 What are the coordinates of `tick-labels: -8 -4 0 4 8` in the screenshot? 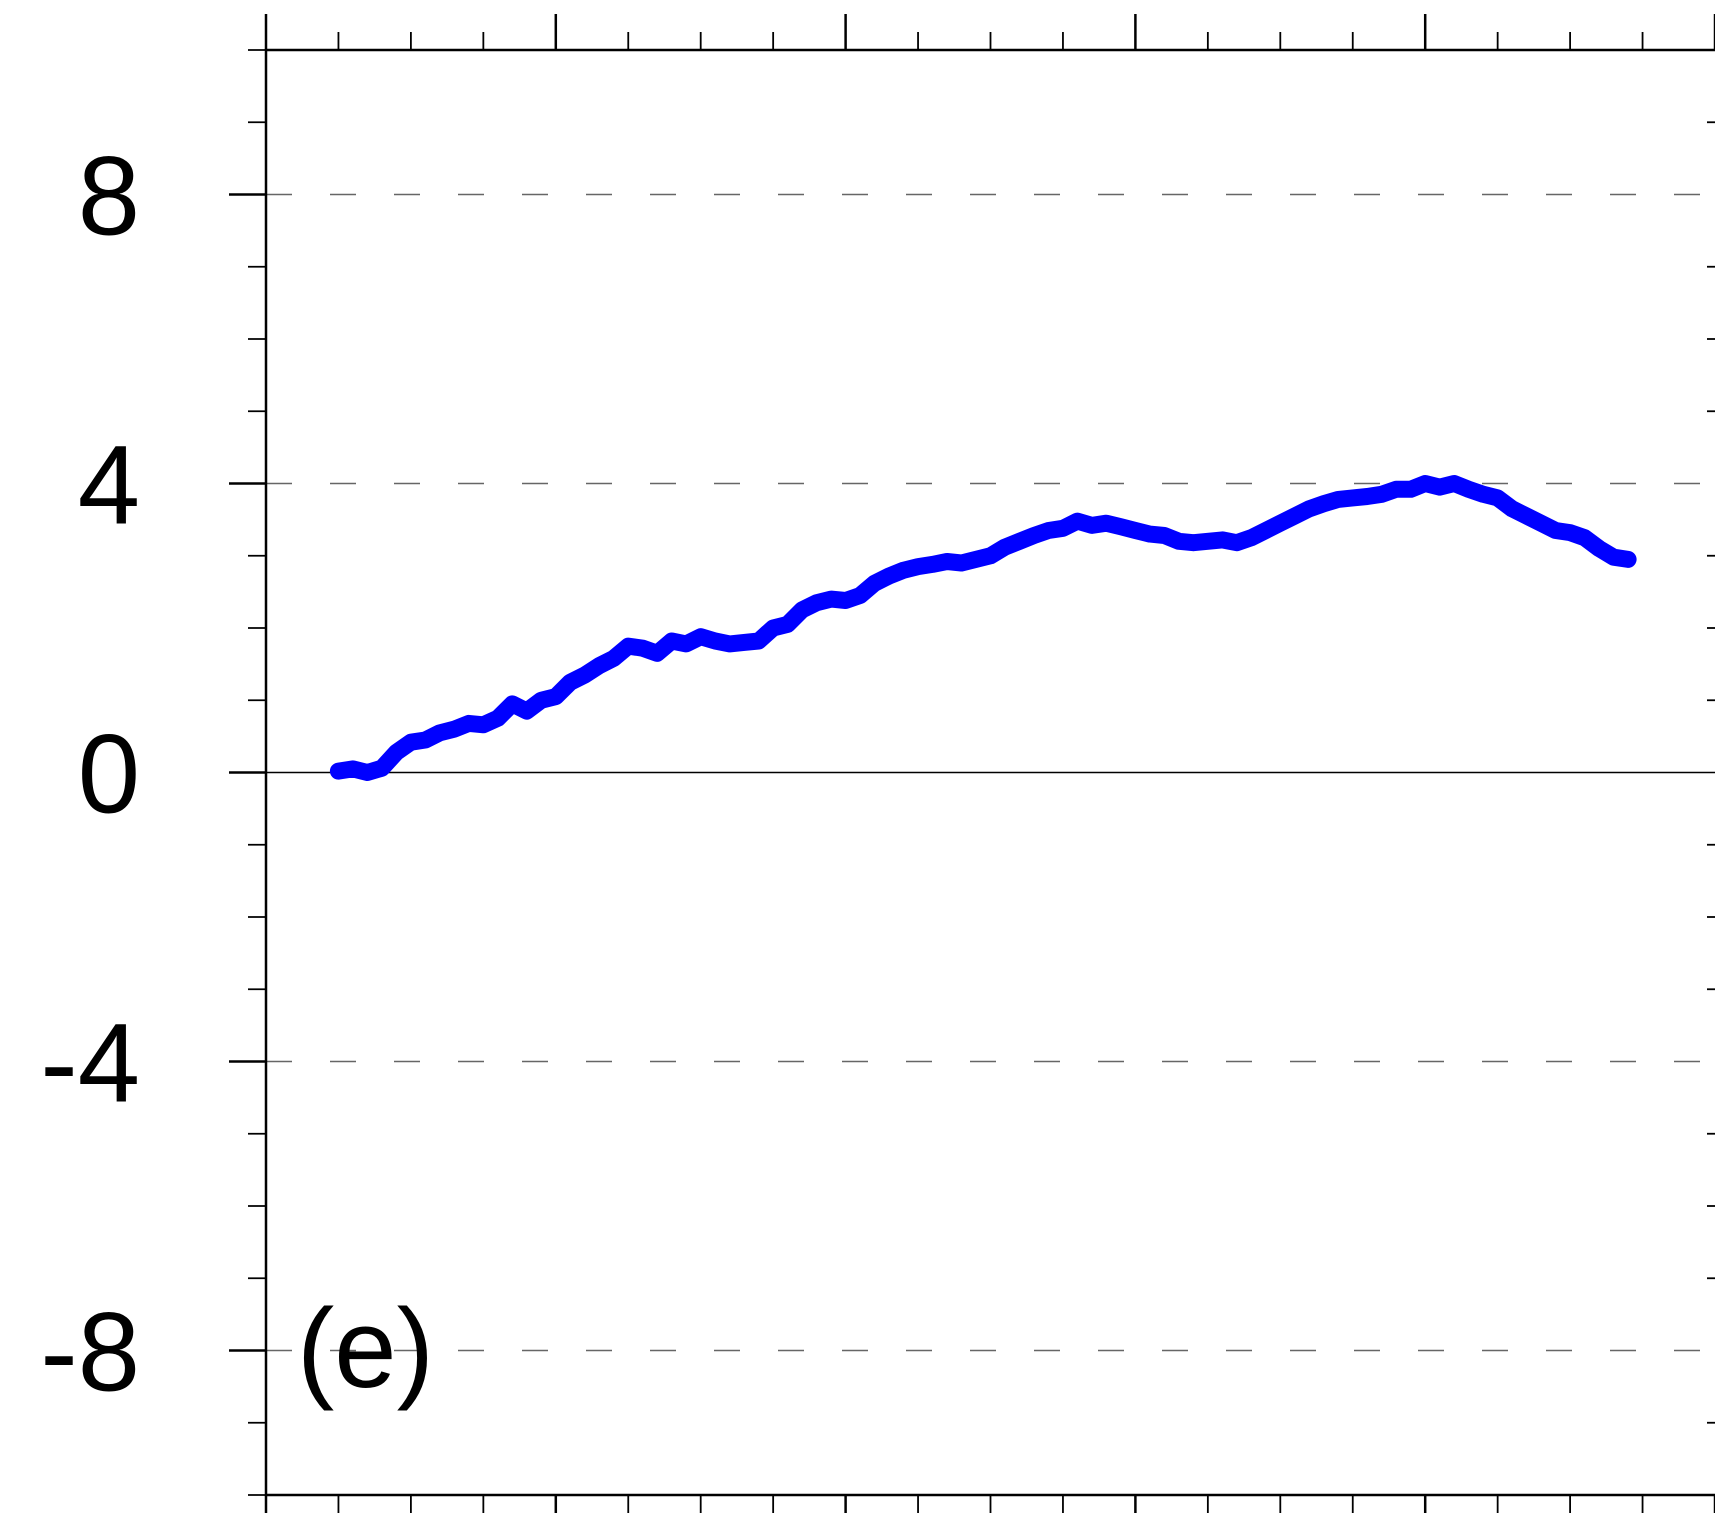 It's located at (90, 774).